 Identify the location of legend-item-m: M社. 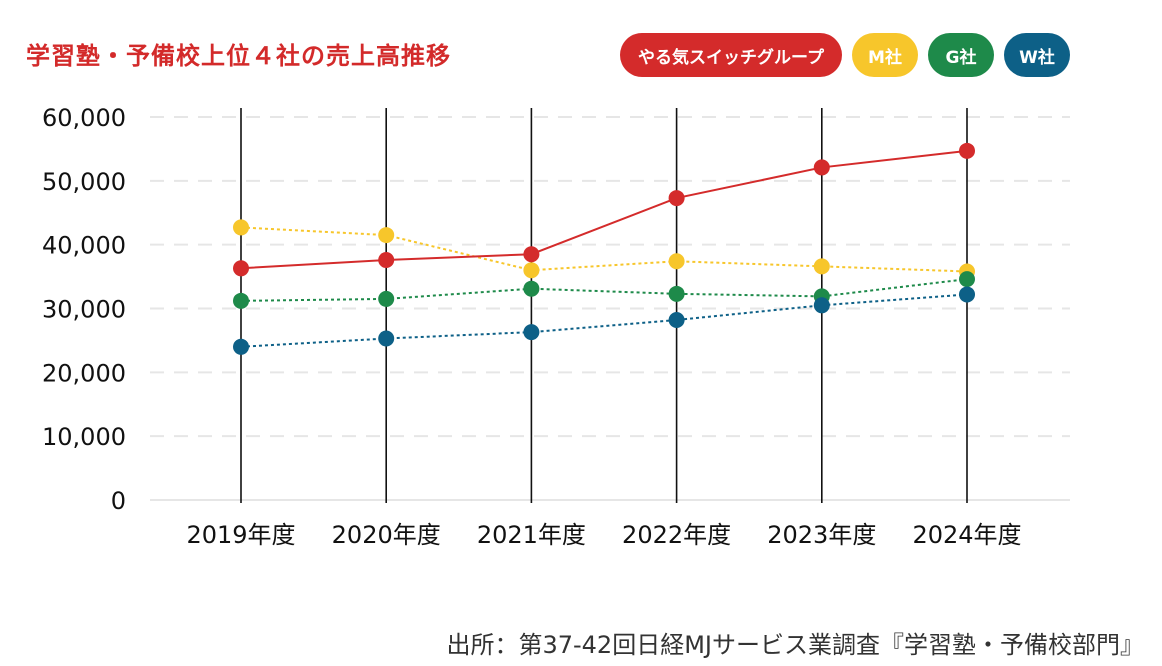
(885, 55).